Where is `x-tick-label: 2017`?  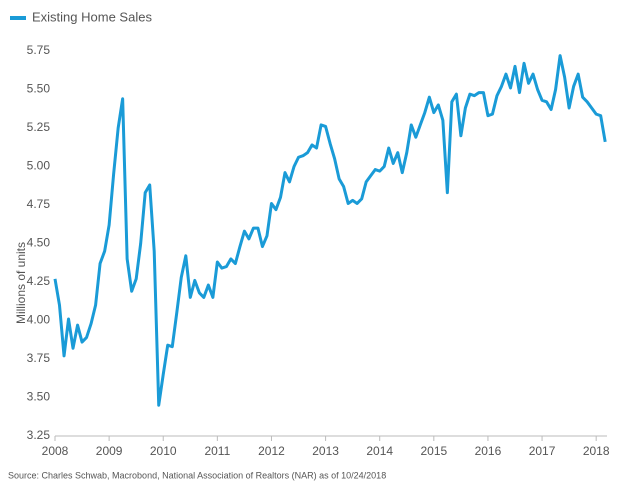
x-tick-label: 2017 is located at coordinates (542, 451).